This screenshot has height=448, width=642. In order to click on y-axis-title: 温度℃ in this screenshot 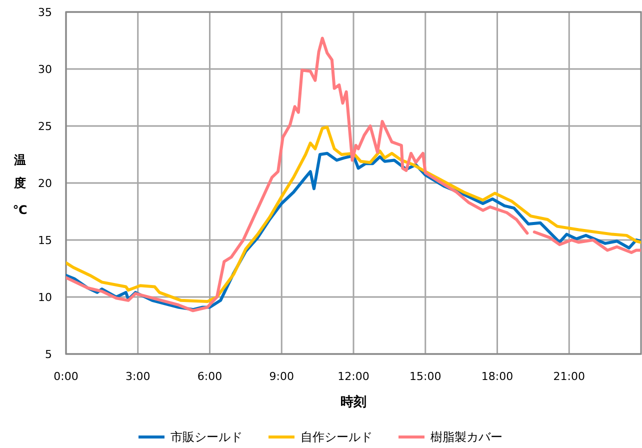, I will do `click(20, 185)`.